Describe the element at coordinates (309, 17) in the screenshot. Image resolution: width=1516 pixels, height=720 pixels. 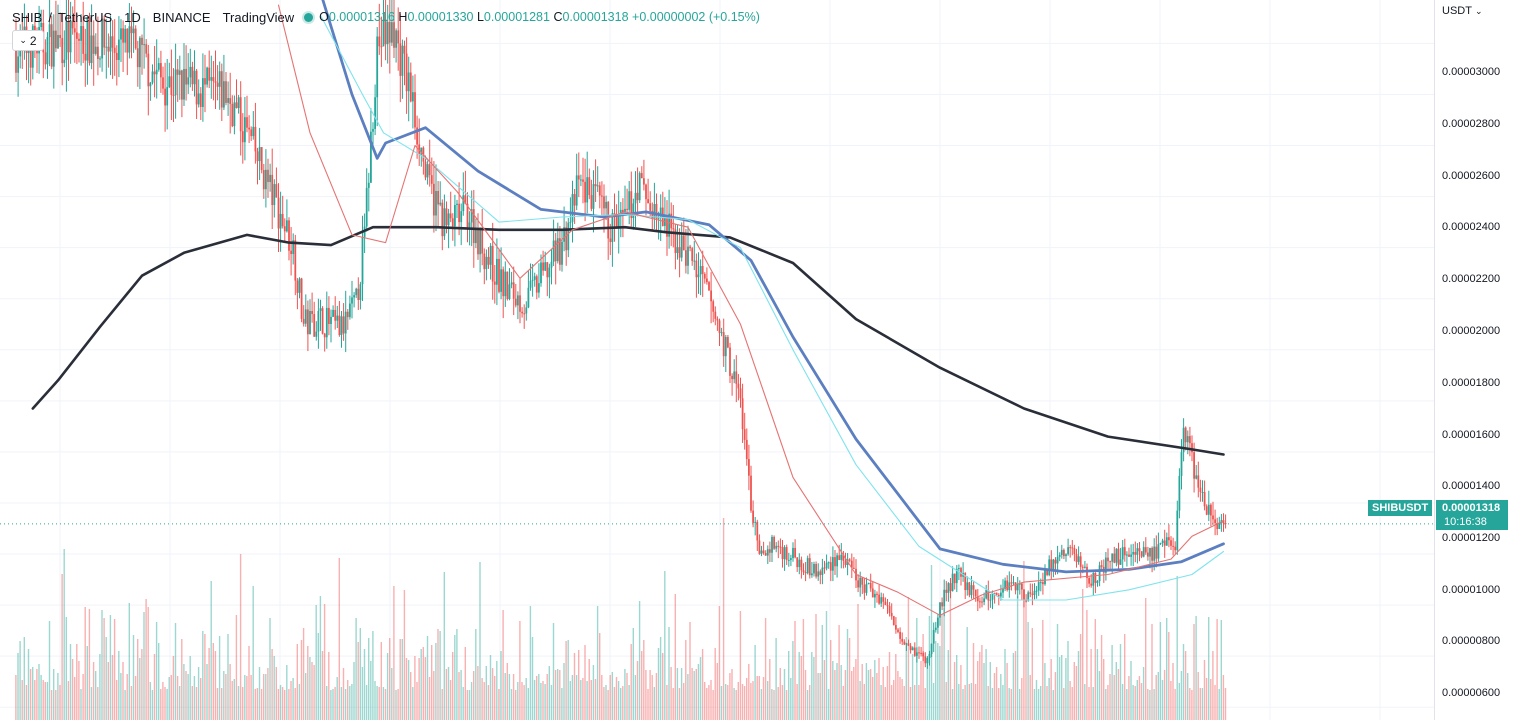
I see `market-status-icon` at that location.